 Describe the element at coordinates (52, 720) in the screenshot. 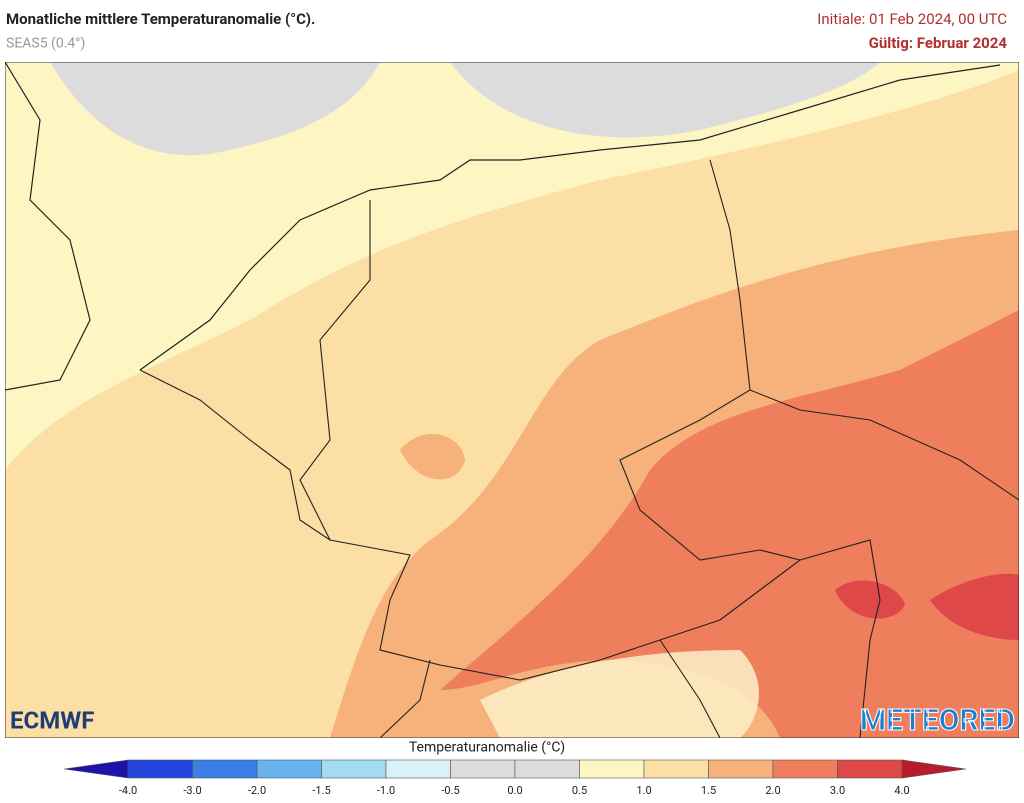

I see `ecmwf-logo: ECMWF` at that location.